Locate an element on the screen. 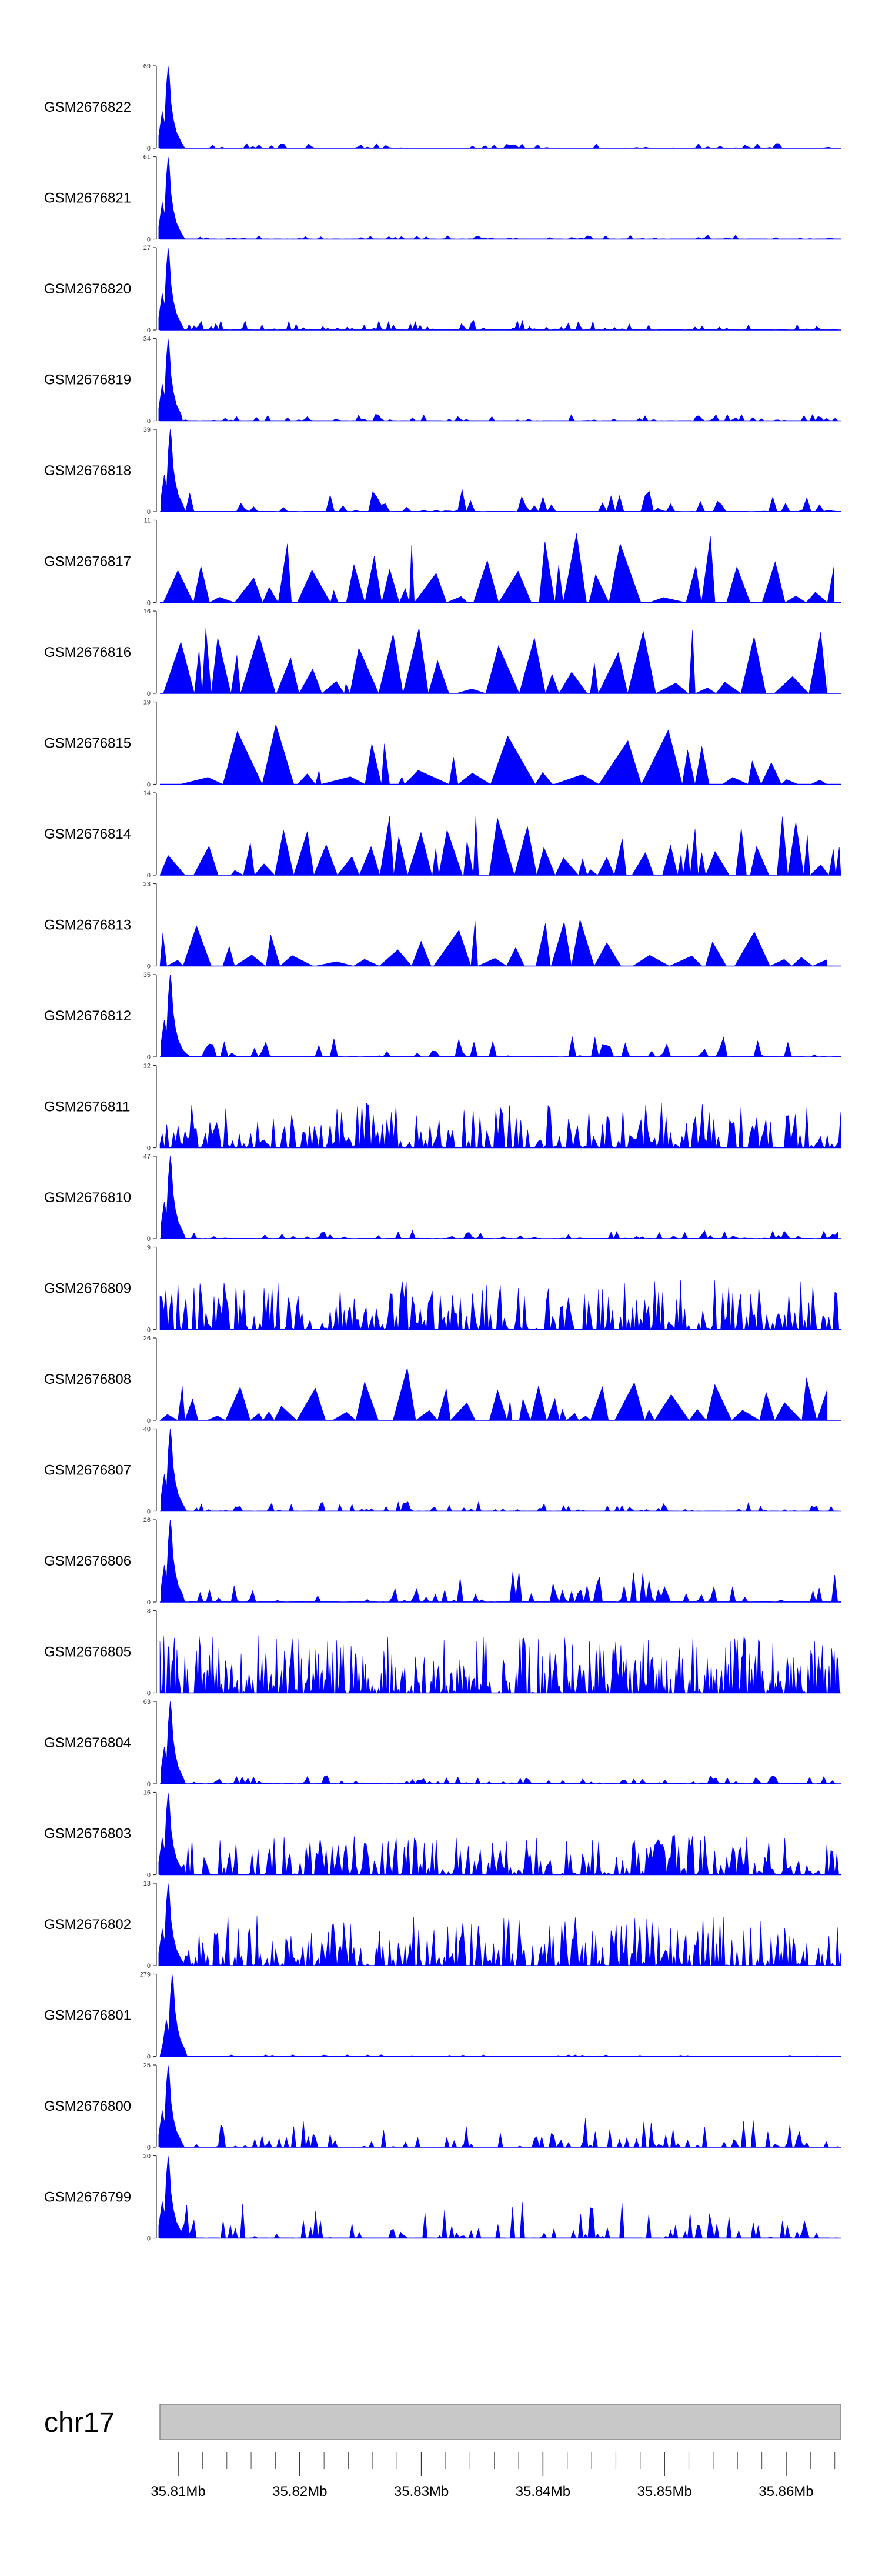 The image size is (882, 2576). track-label: GSM2676802 is located at coordinates (87, 1925).